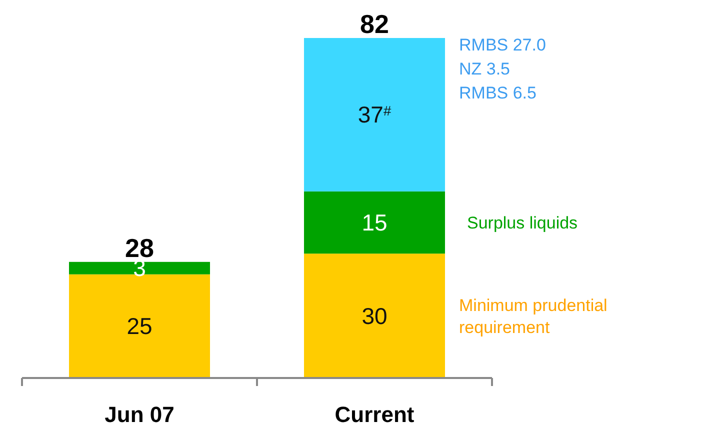 This screenshot has height=431, width=707. I want to click on data-label: 15, so click(375, 223).